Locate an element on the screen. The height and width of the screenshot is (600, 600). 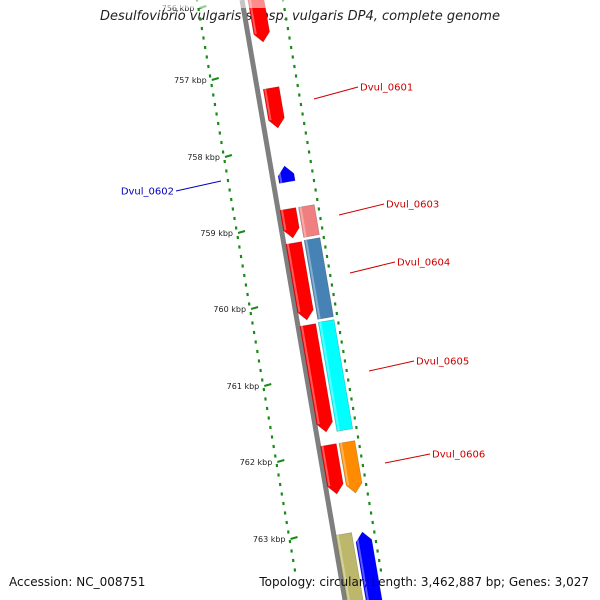
tick-label: 756 kbp is located at coordinates (178, 8).